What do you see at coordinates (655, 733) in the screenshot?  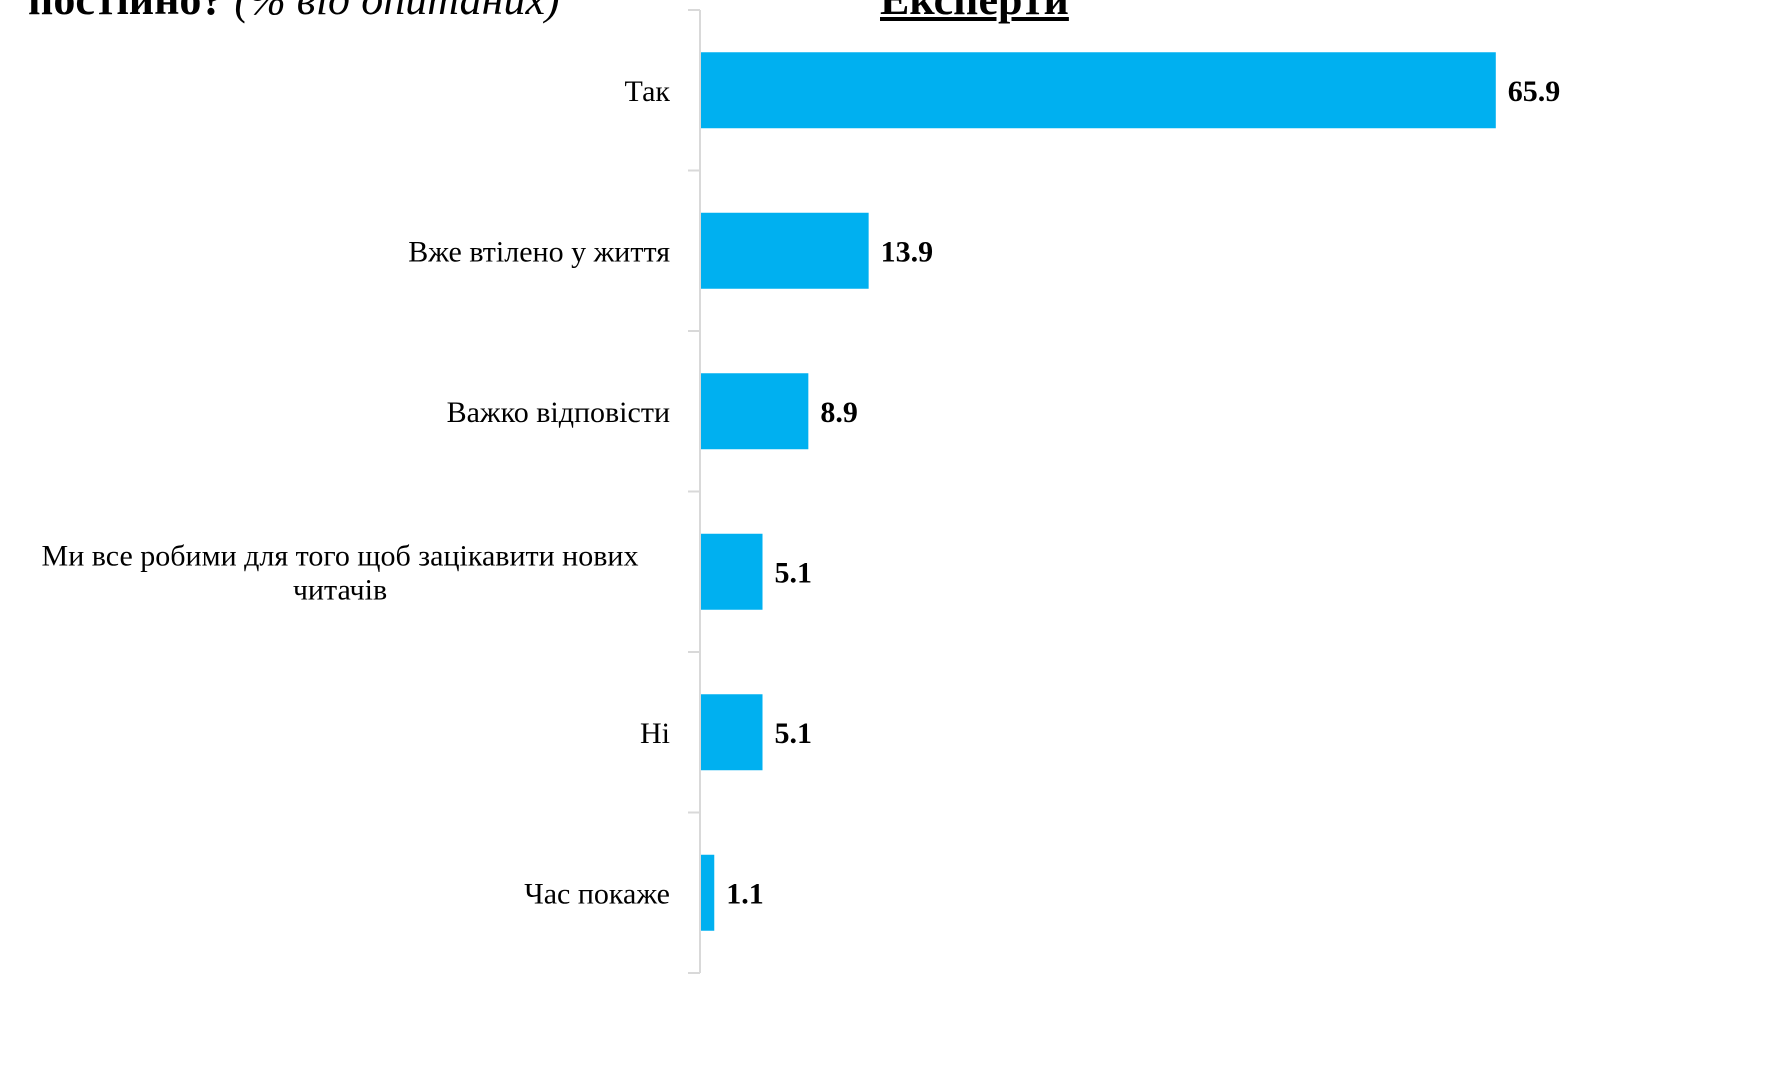 I see `category-label: Ні` at bounding box center [655, 733].